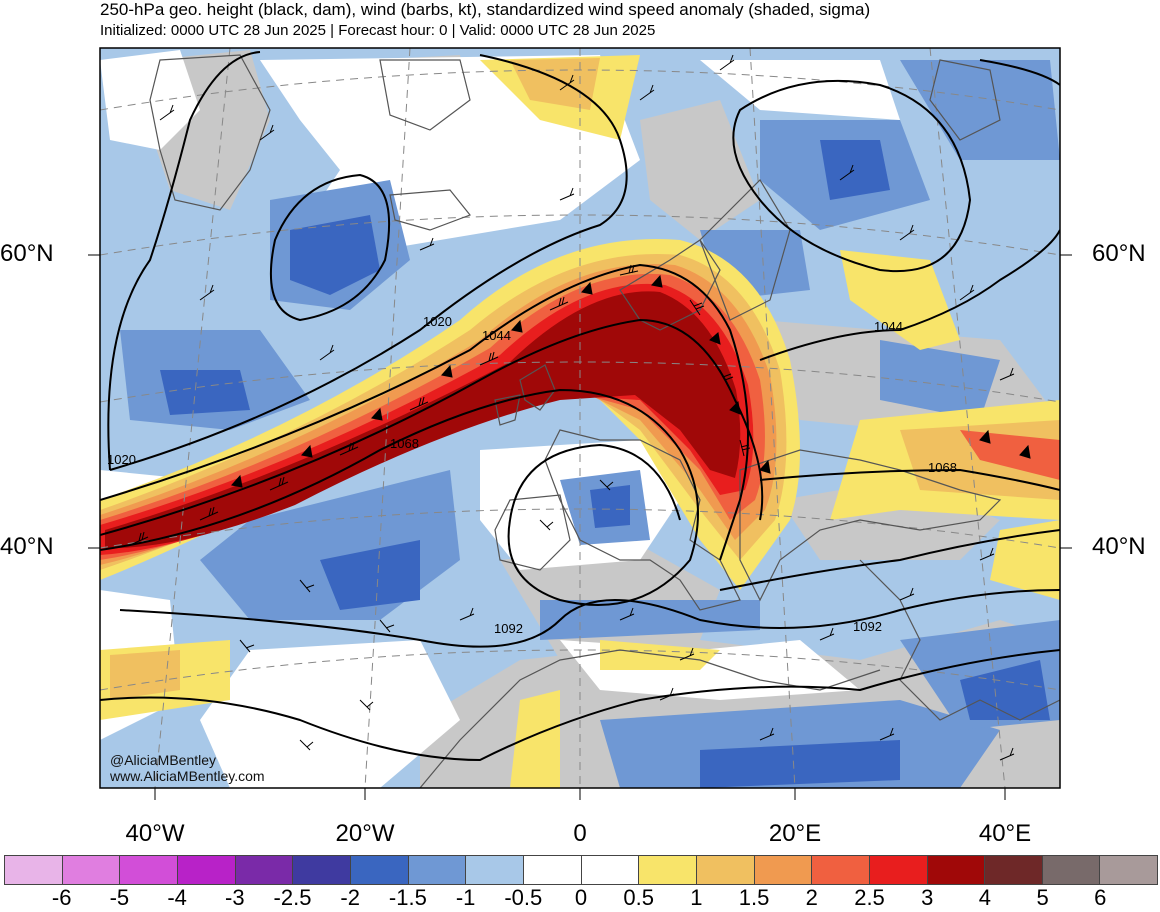  Describe the element at coordinates (292, 897) in the screenshot. I see `colorbar-tick-label: -2.5` at that location.